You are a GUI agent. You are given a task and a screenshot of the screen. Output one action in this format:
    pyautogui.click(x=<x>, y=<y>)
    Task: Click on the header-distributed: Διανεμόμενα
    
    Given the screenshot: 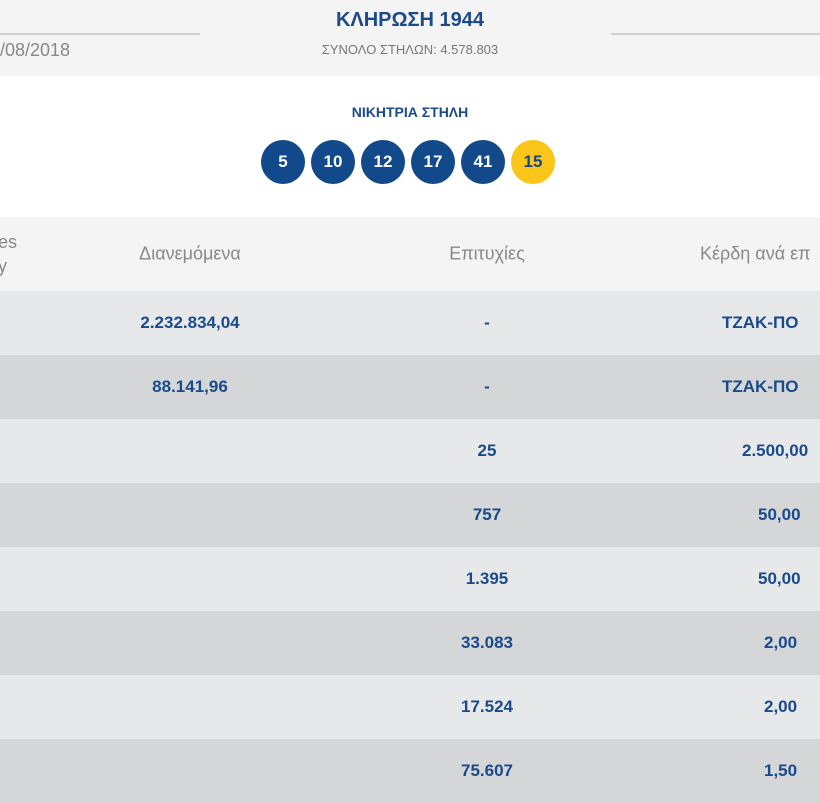 What is the action you would take?
    pyautogui.click(x=190, y=253)
    